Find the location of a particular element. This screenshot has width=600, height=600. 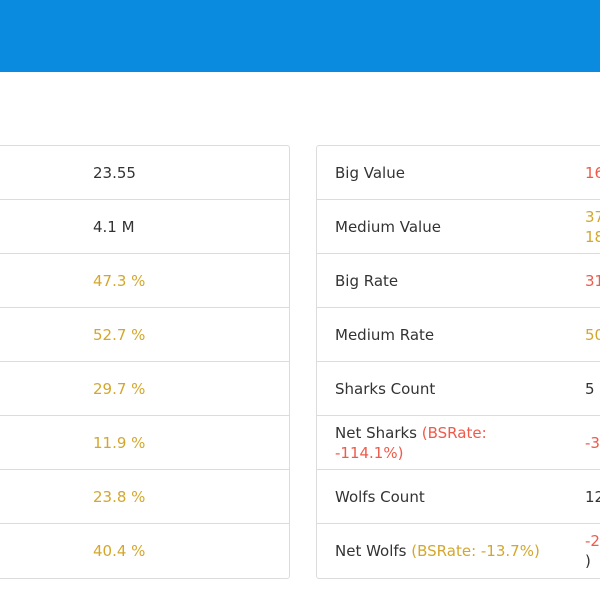

table-row: 40.4 % is located at coordinates (144, 551).